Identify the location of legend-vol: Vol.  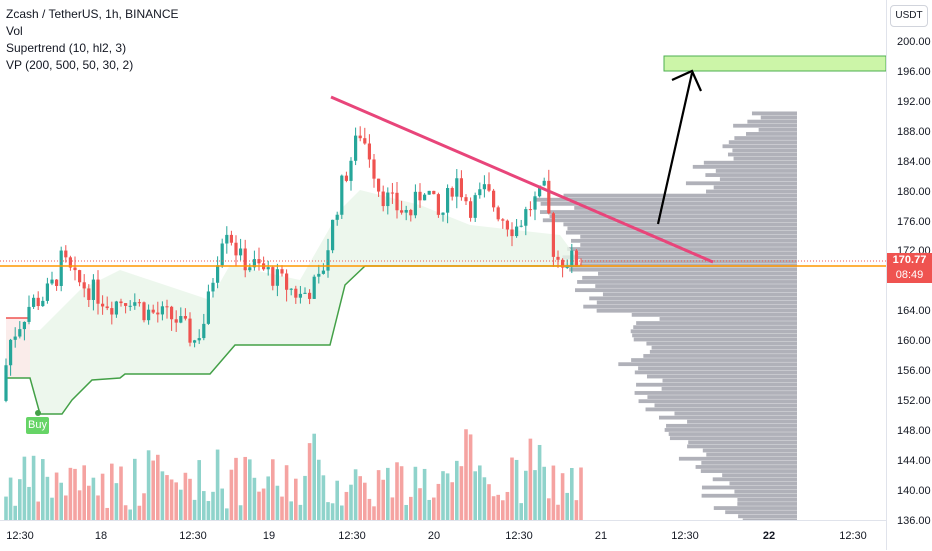
(14, 31).